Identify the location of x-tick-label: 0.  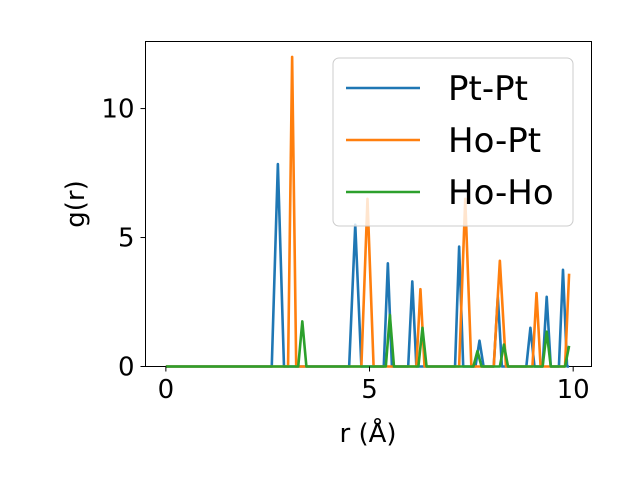
(166, 390).